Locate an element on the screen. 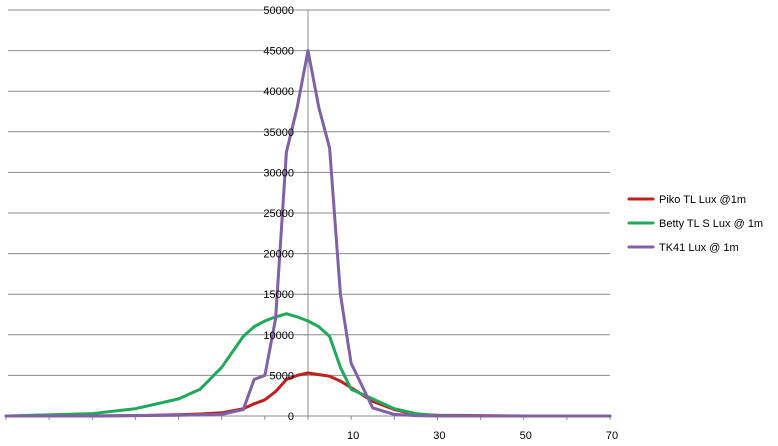 The image size is (778, 446). legend-label-1: Piko TL Lux @1m is located at coordinates (702, 200).